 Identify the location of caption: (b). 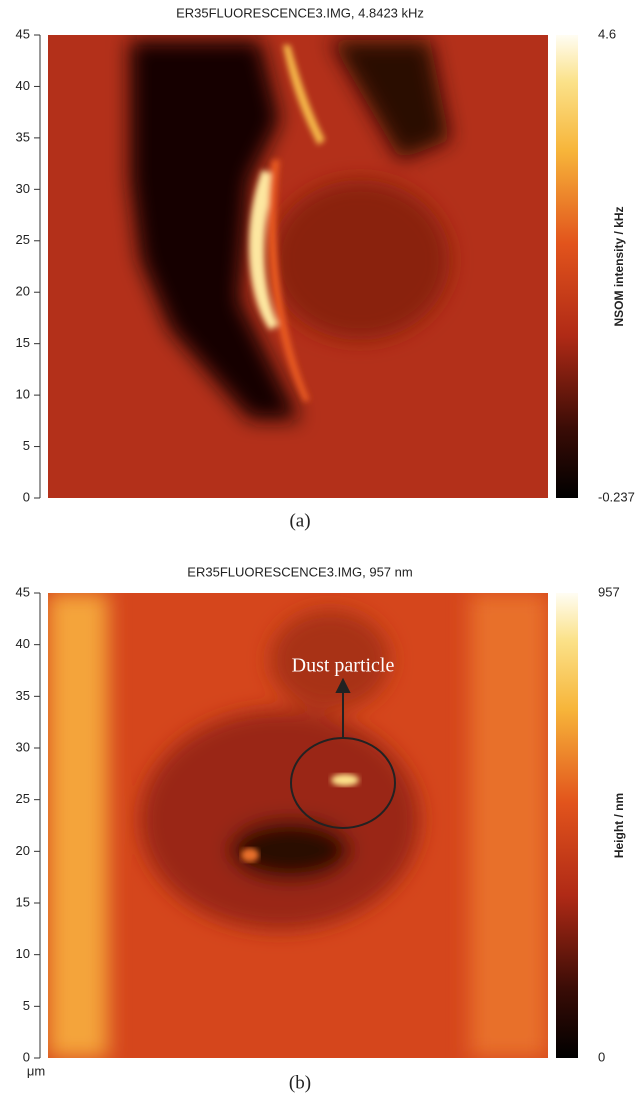
(300, 1082).